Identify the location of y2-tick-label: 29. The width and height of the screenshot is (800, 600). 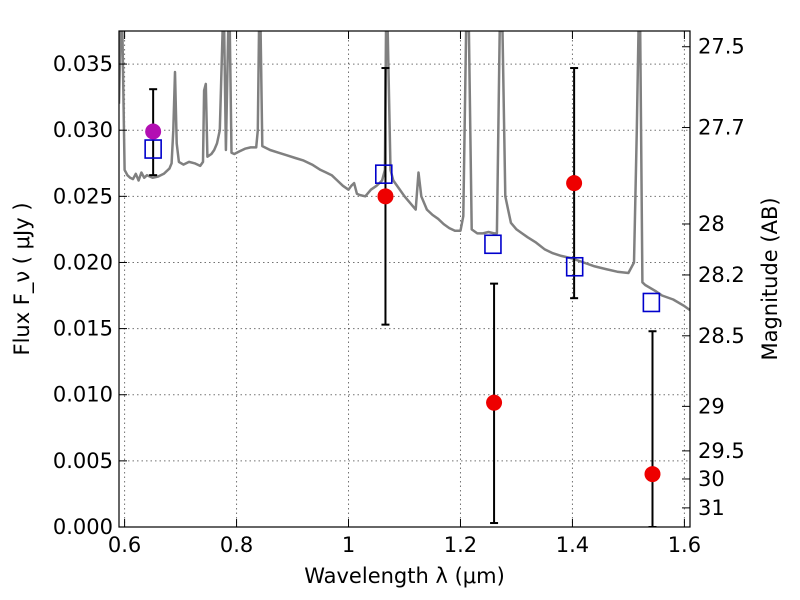
(711, 406).